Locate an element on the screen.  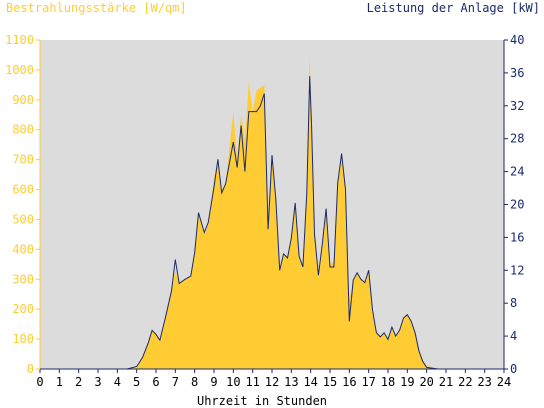
y-left-tick-label: 0 is located at coordinates (30, 369).